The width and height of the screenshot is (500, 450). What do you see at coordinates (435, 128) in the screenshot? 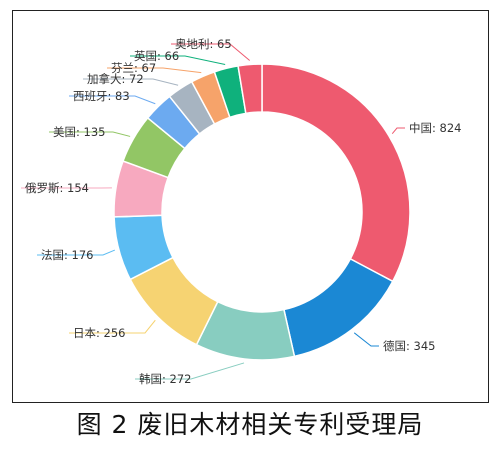
I see `slice-label-1: 中国: 824` at bounding box center [435, 128].